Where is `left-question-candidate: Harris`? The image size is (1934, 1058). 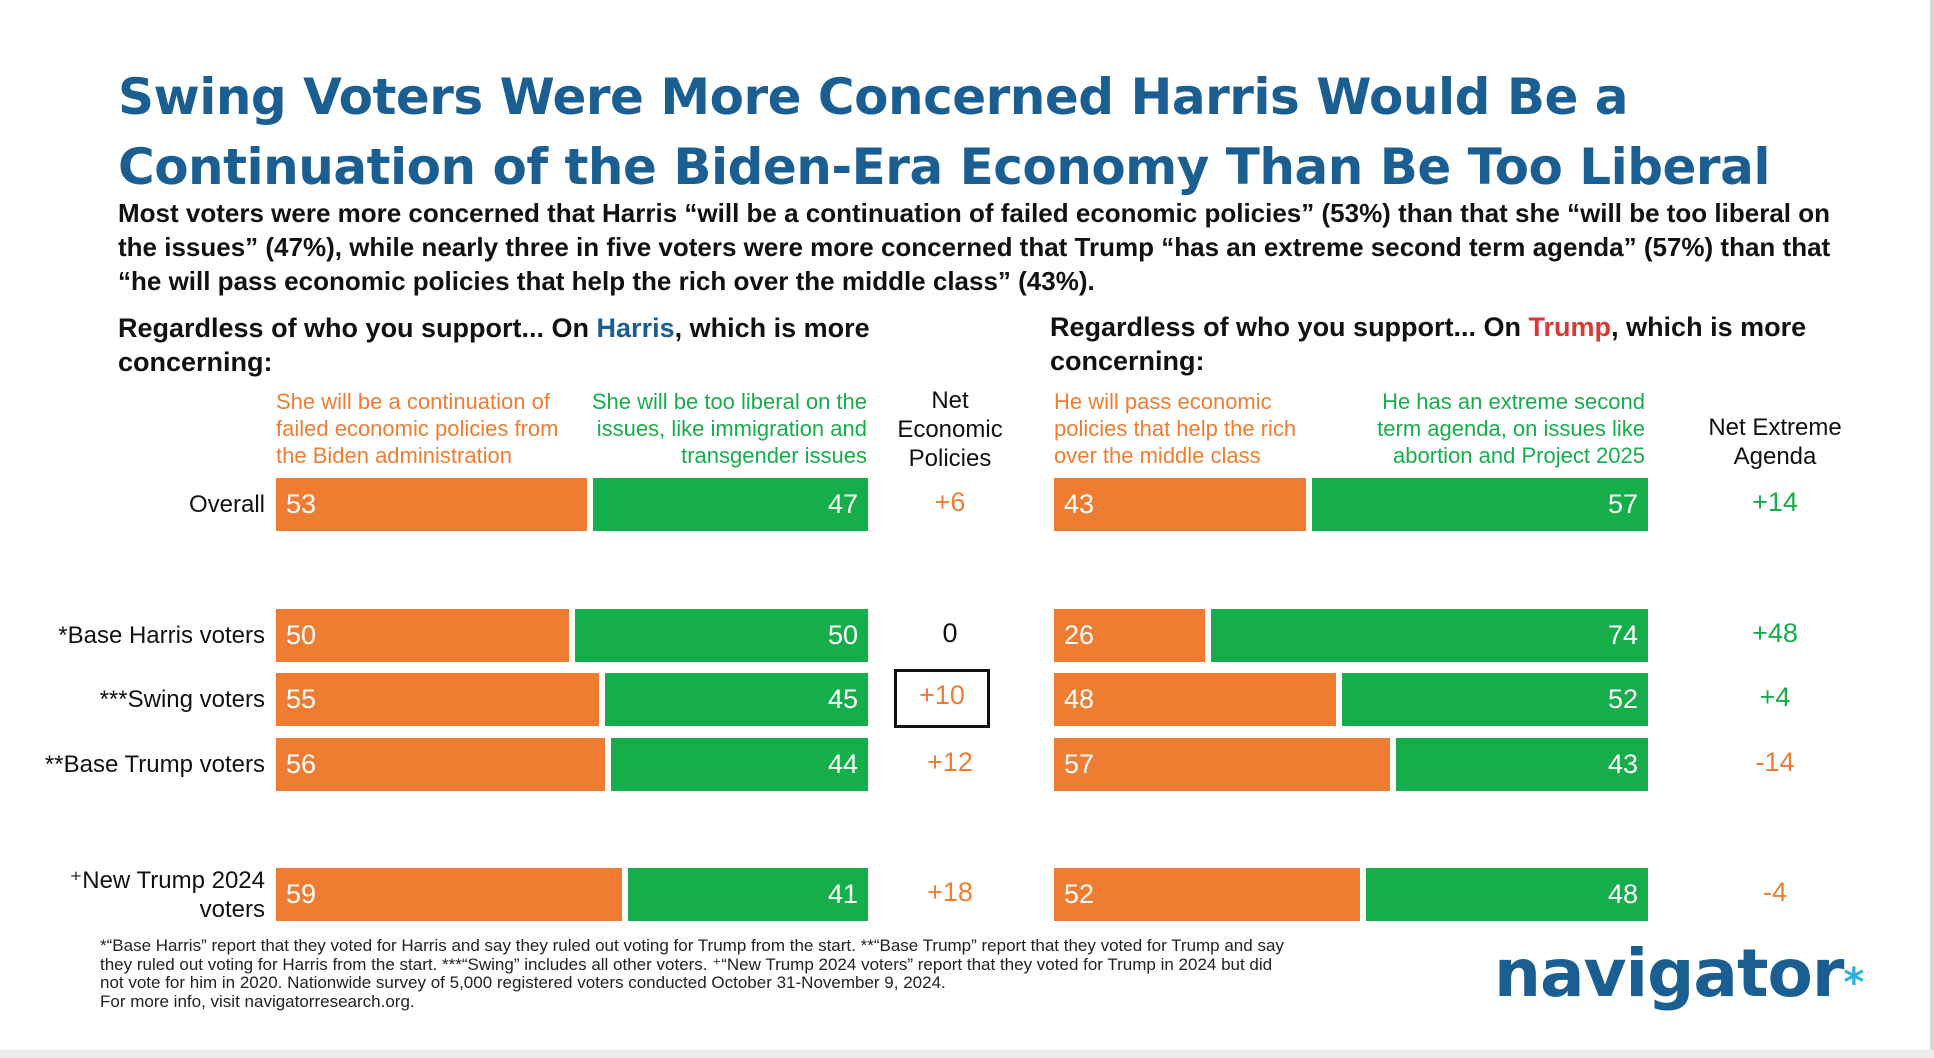 left-question-candidate: Harris is located at coordinates (635, 328).